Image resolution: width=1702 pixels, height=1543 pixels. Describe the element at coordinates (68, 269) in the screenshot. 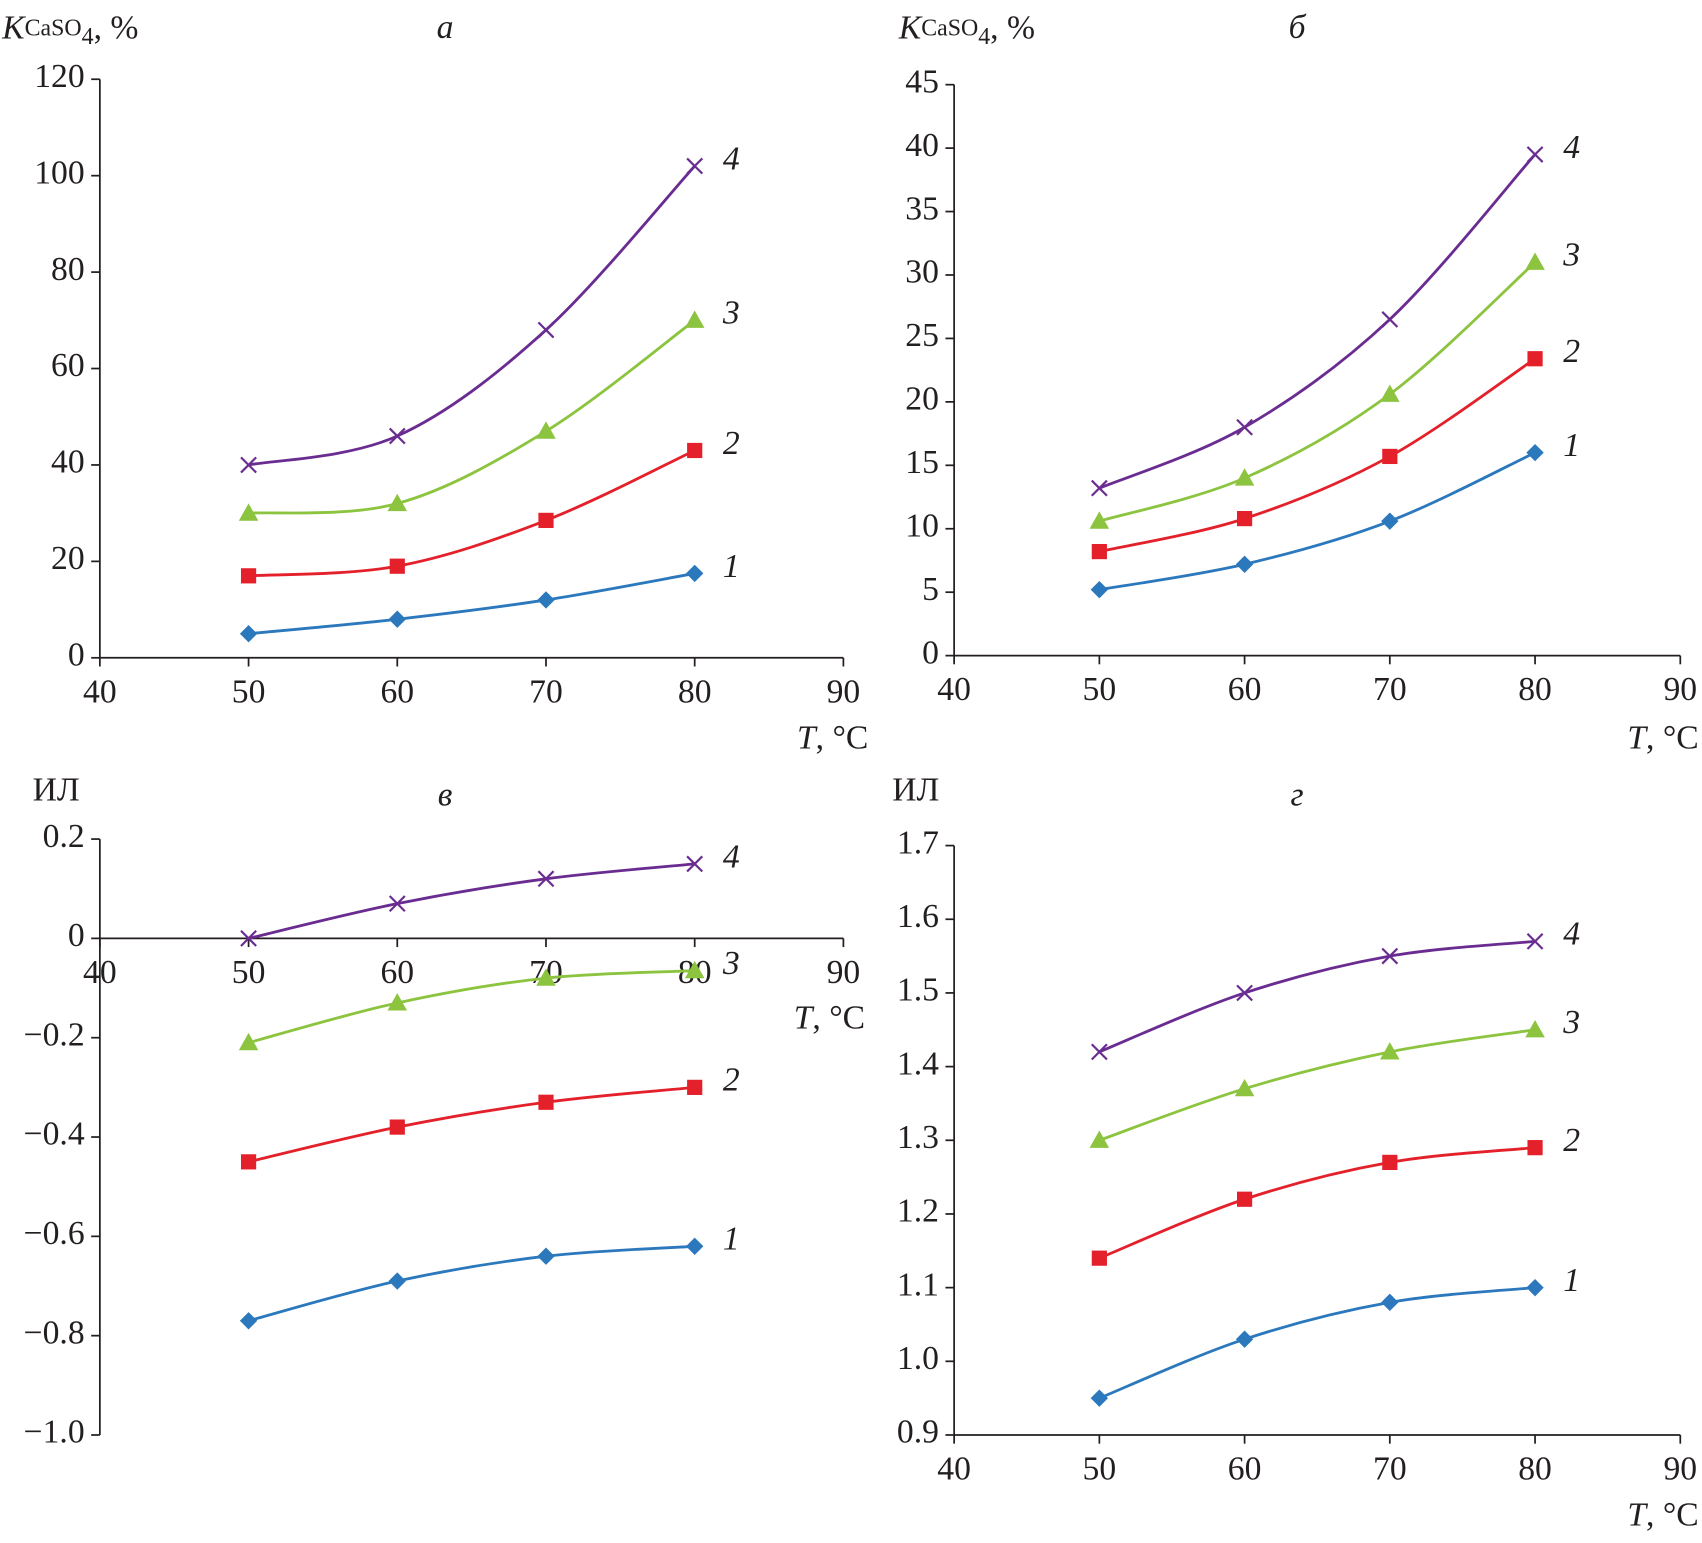

I see `y-tick-label: 80` at that location.